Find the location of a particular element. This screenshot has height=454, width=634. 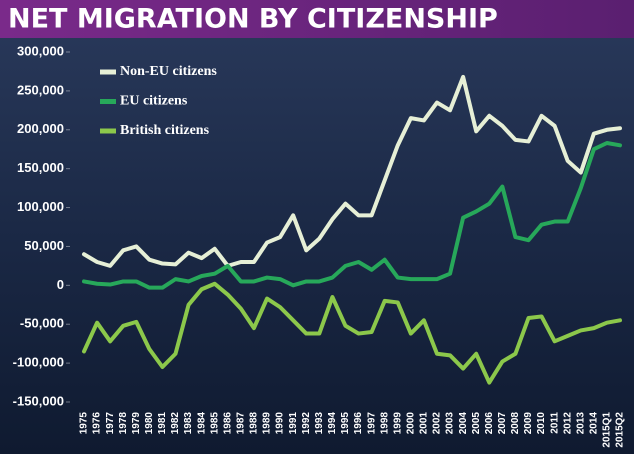

x-tick-label: 1984 is located at coordinates (201, 423).